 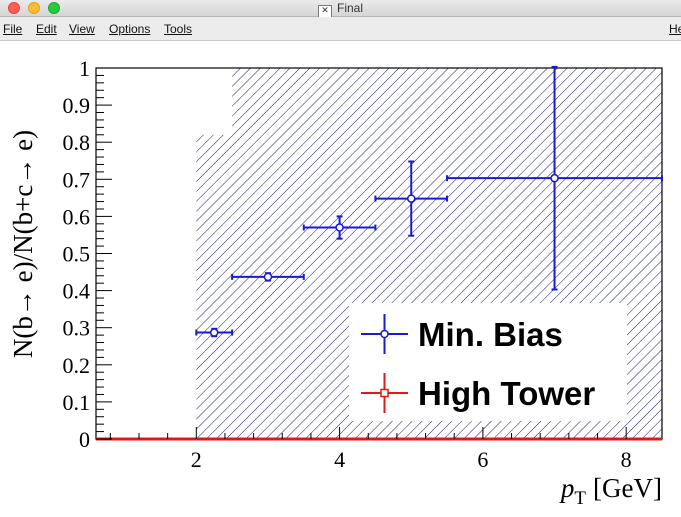 I want to click on menu-bar: File Edit View Options Tools He, so click(x=340, y=29).